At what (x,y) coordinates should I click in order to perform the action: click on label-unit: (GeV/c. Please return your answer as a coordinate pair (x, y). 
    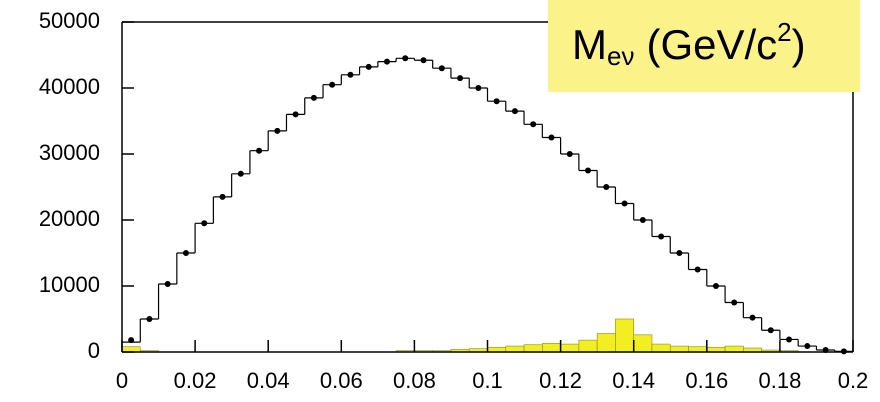
    Looking at the image, I should click on (711, 44).